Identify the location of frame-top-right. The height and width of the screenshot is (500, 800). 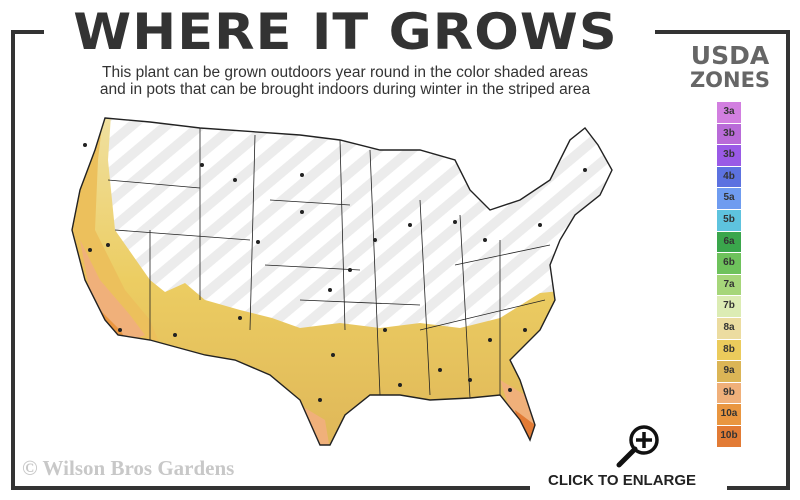
(722, 32).